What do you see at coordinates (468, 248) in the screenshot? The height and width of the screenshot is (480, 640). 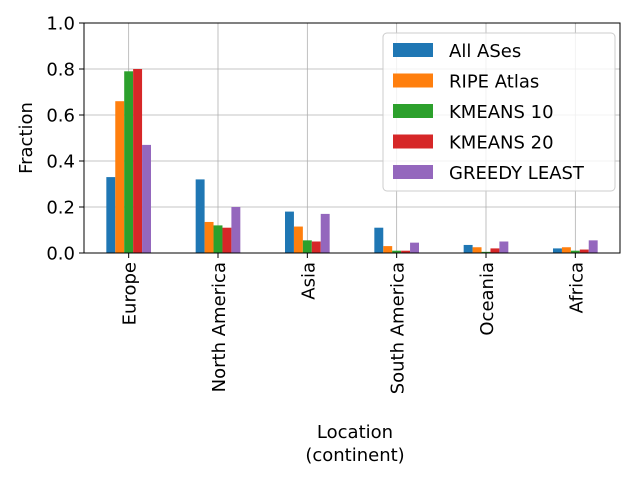 I see `bar-all-ases-oceania` at bounding box center [468, 248].